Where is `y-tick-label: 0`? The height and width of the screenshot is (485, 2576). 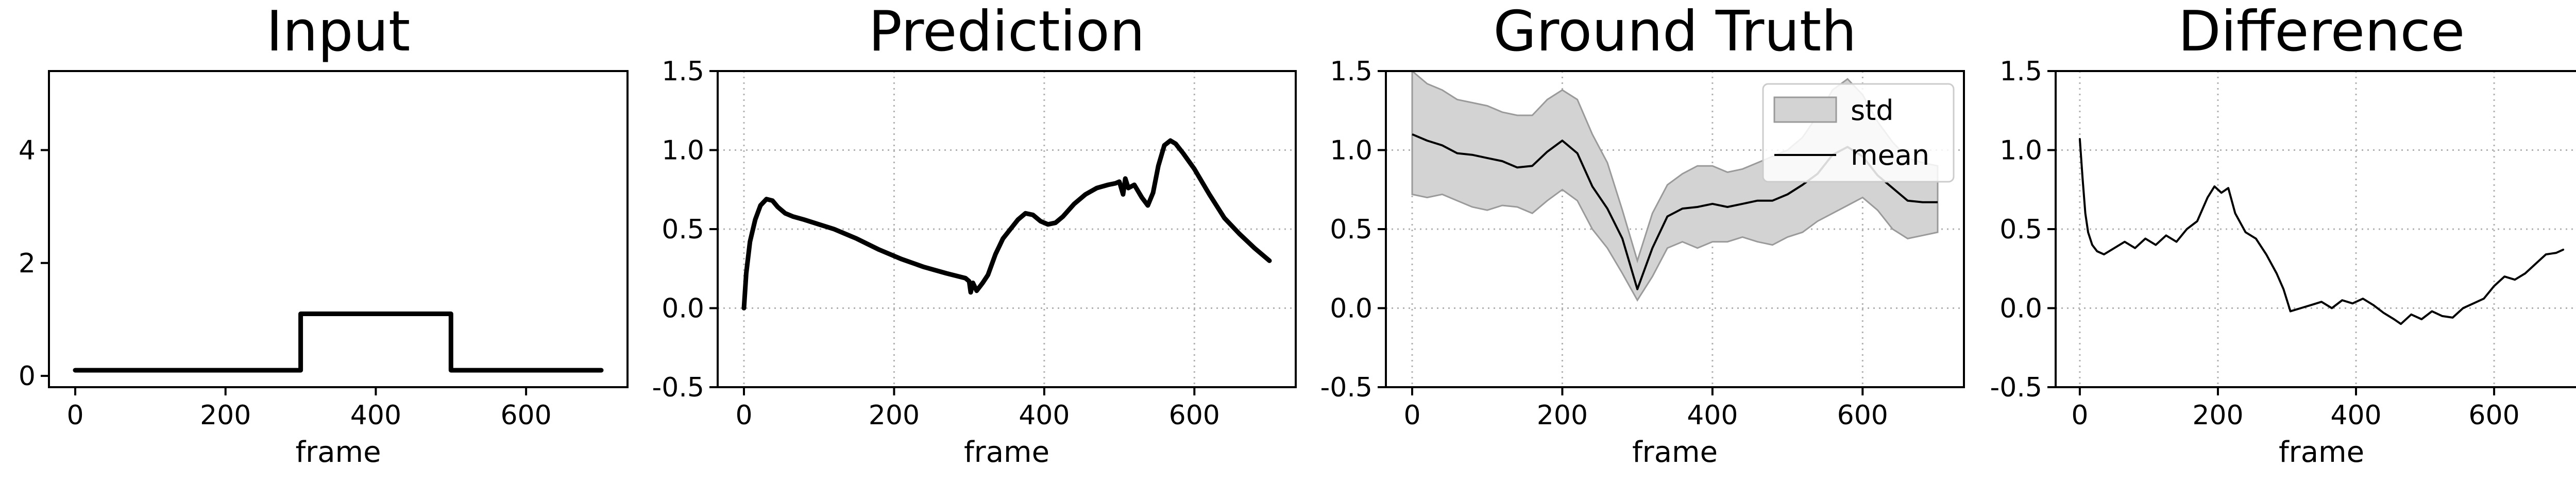
y-tick-label: 0 is located at coordinates (27, 376).